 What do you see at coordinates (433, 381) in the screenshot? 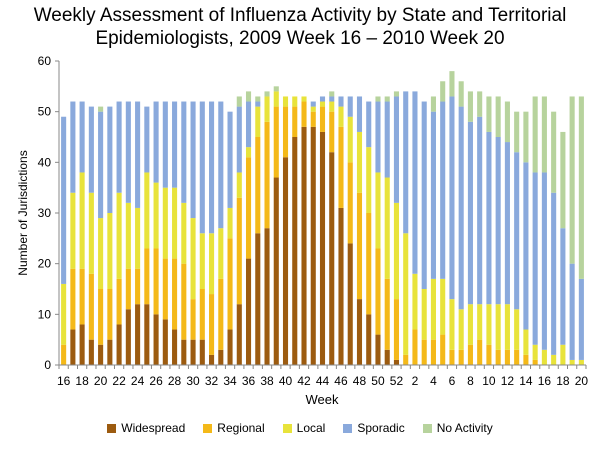
I see `x-tick-label: 4` at bounding box center [433, 381].